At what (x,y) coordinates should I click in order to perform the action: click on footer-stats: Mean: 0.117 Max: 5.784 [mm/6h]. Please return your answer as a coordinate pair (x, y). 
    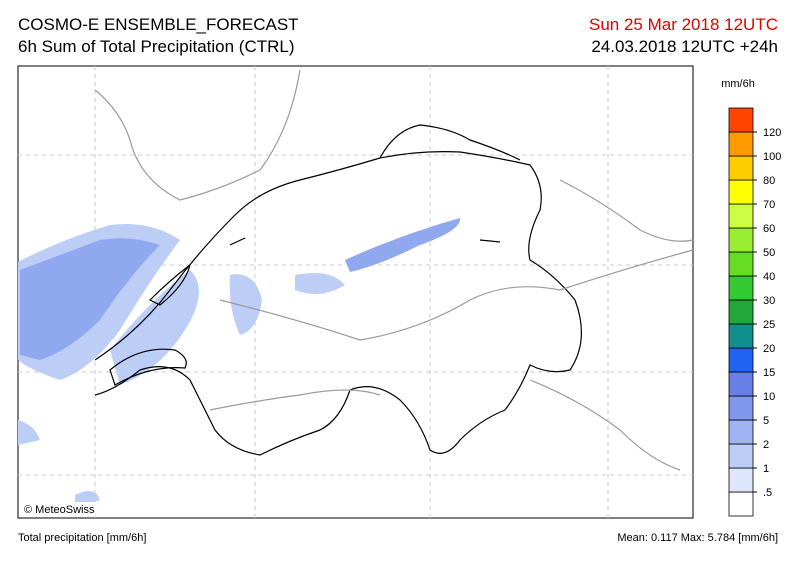
    Looking at the image, I should click on (697, 538).